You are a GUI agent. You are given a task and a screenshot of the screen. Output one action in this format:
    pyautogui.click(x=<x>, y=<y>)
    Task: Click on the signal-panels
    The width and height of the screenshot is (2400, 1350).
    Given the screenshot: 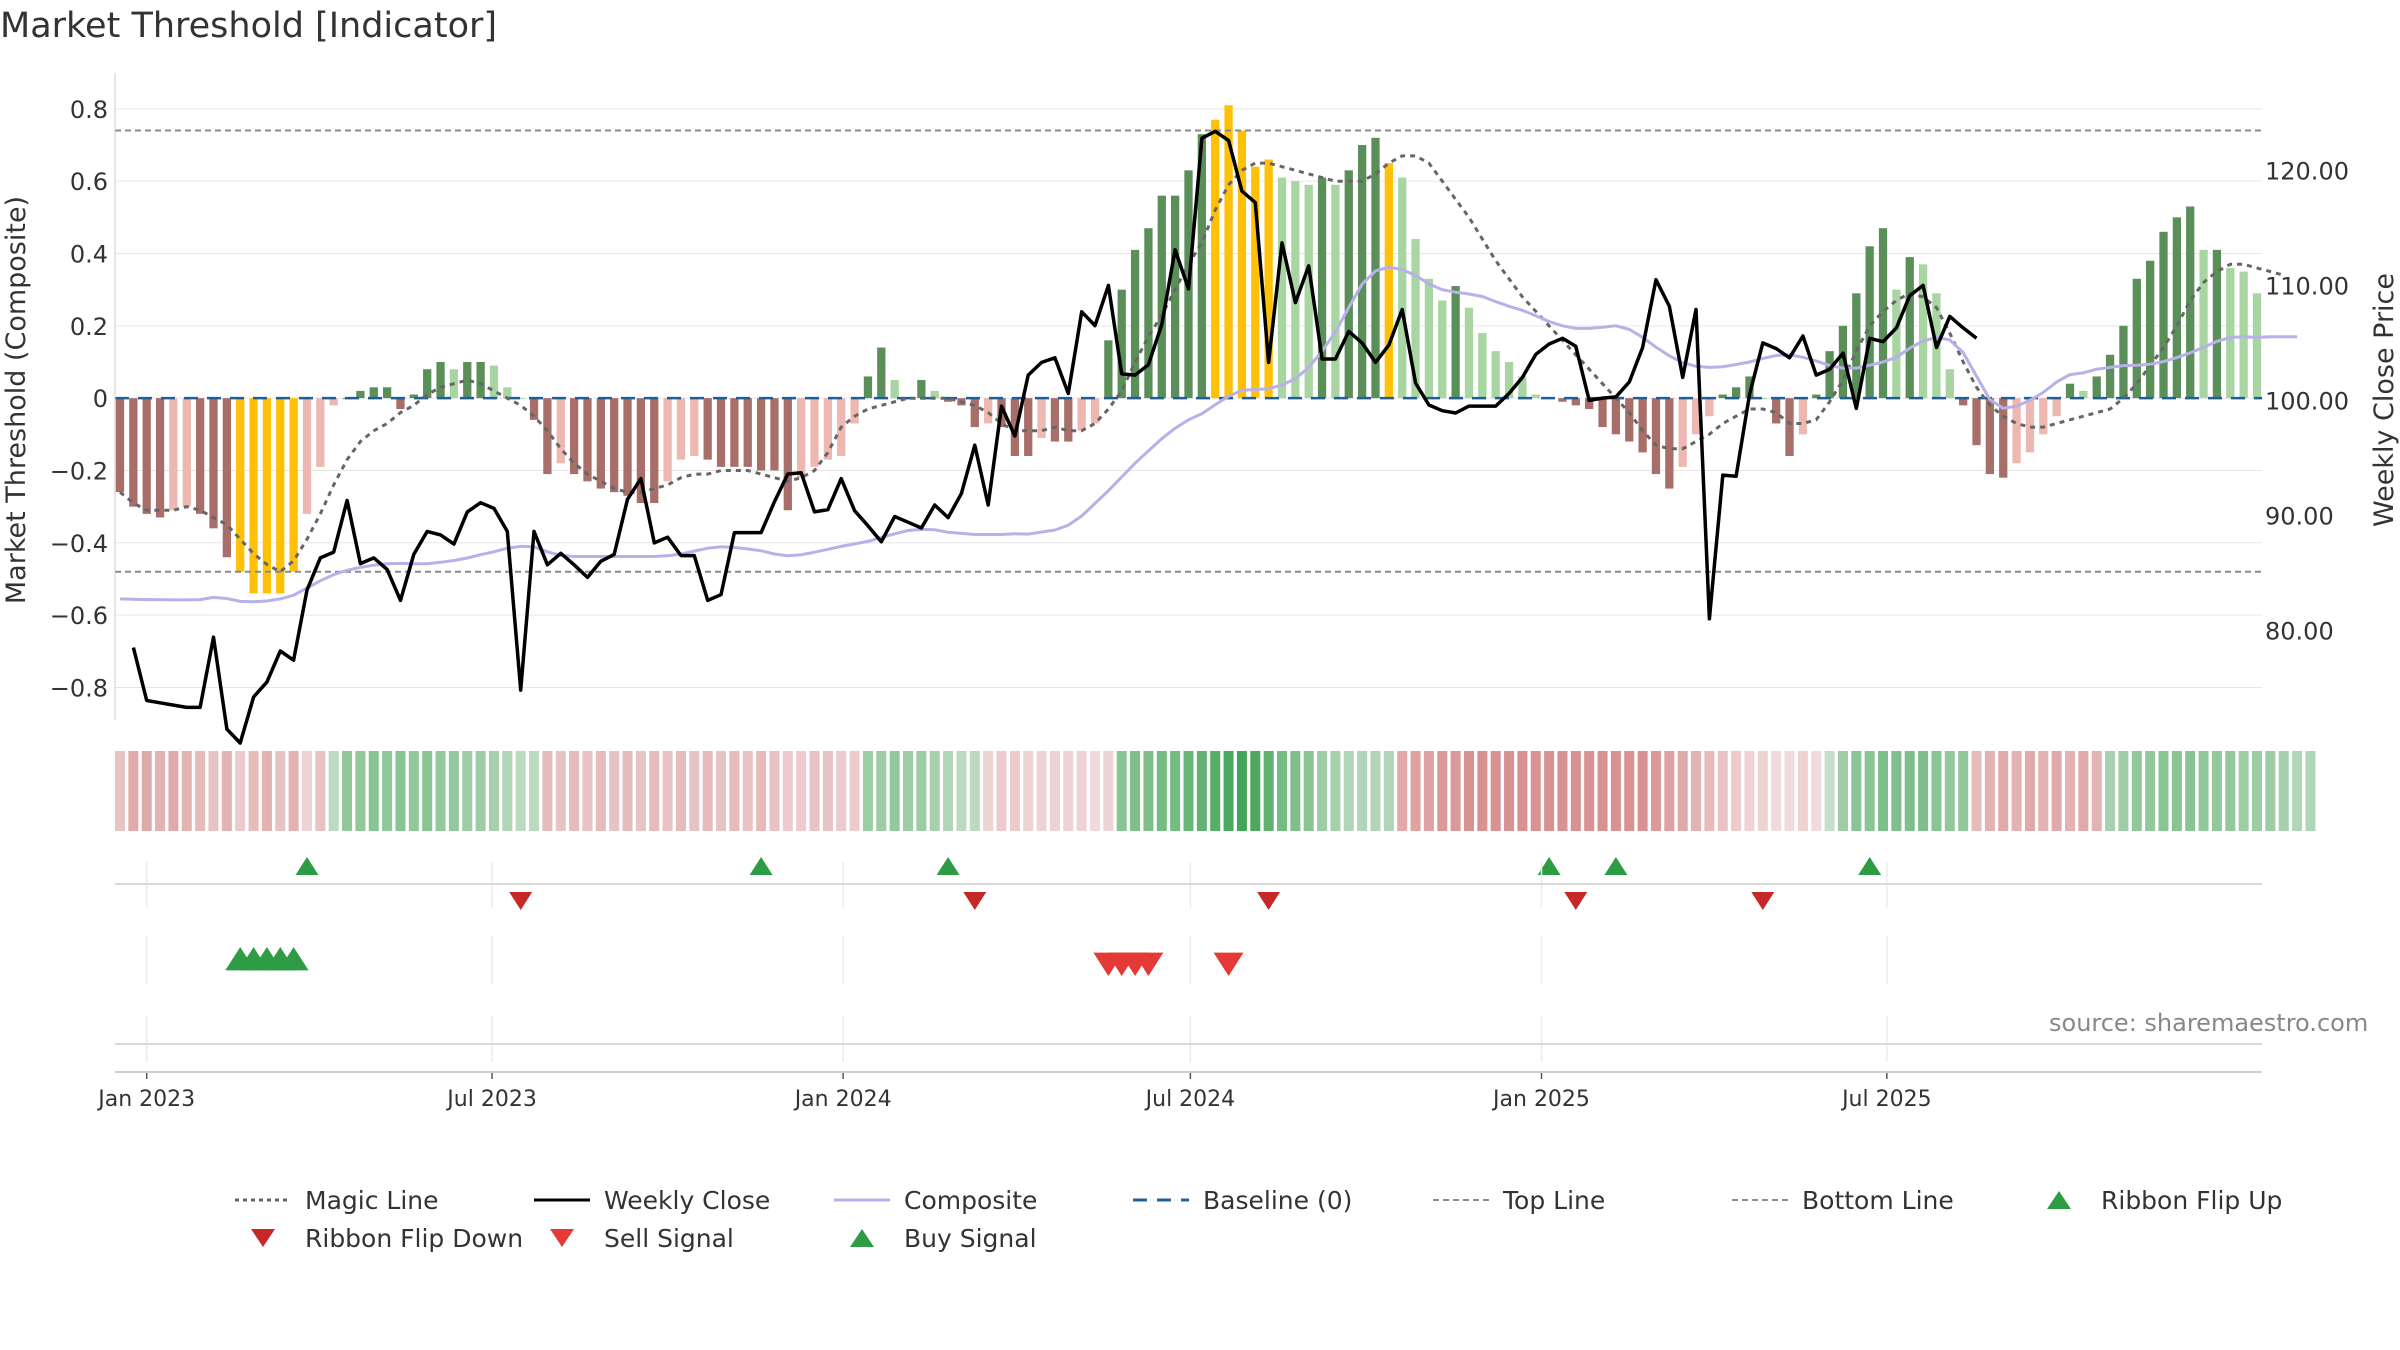 What is the action you would take?
    pyautogui.click(x=1053, y=916)
    